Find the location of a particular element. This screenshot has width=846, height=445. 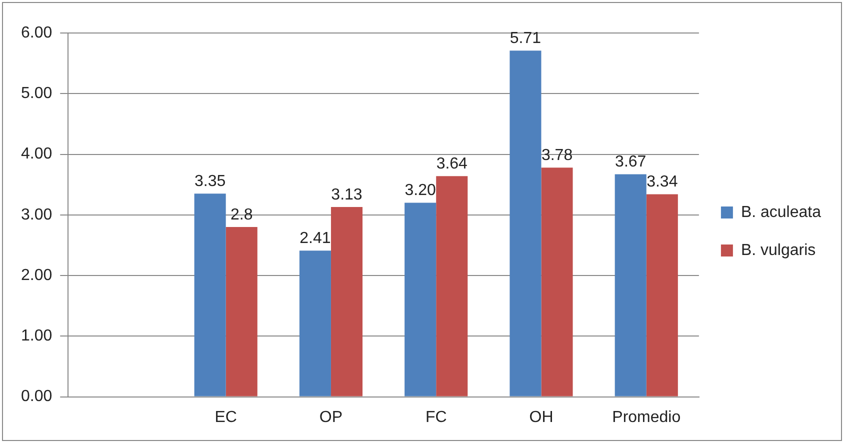

y-tick-label: 6.00 is located at coordinates (36, 33).